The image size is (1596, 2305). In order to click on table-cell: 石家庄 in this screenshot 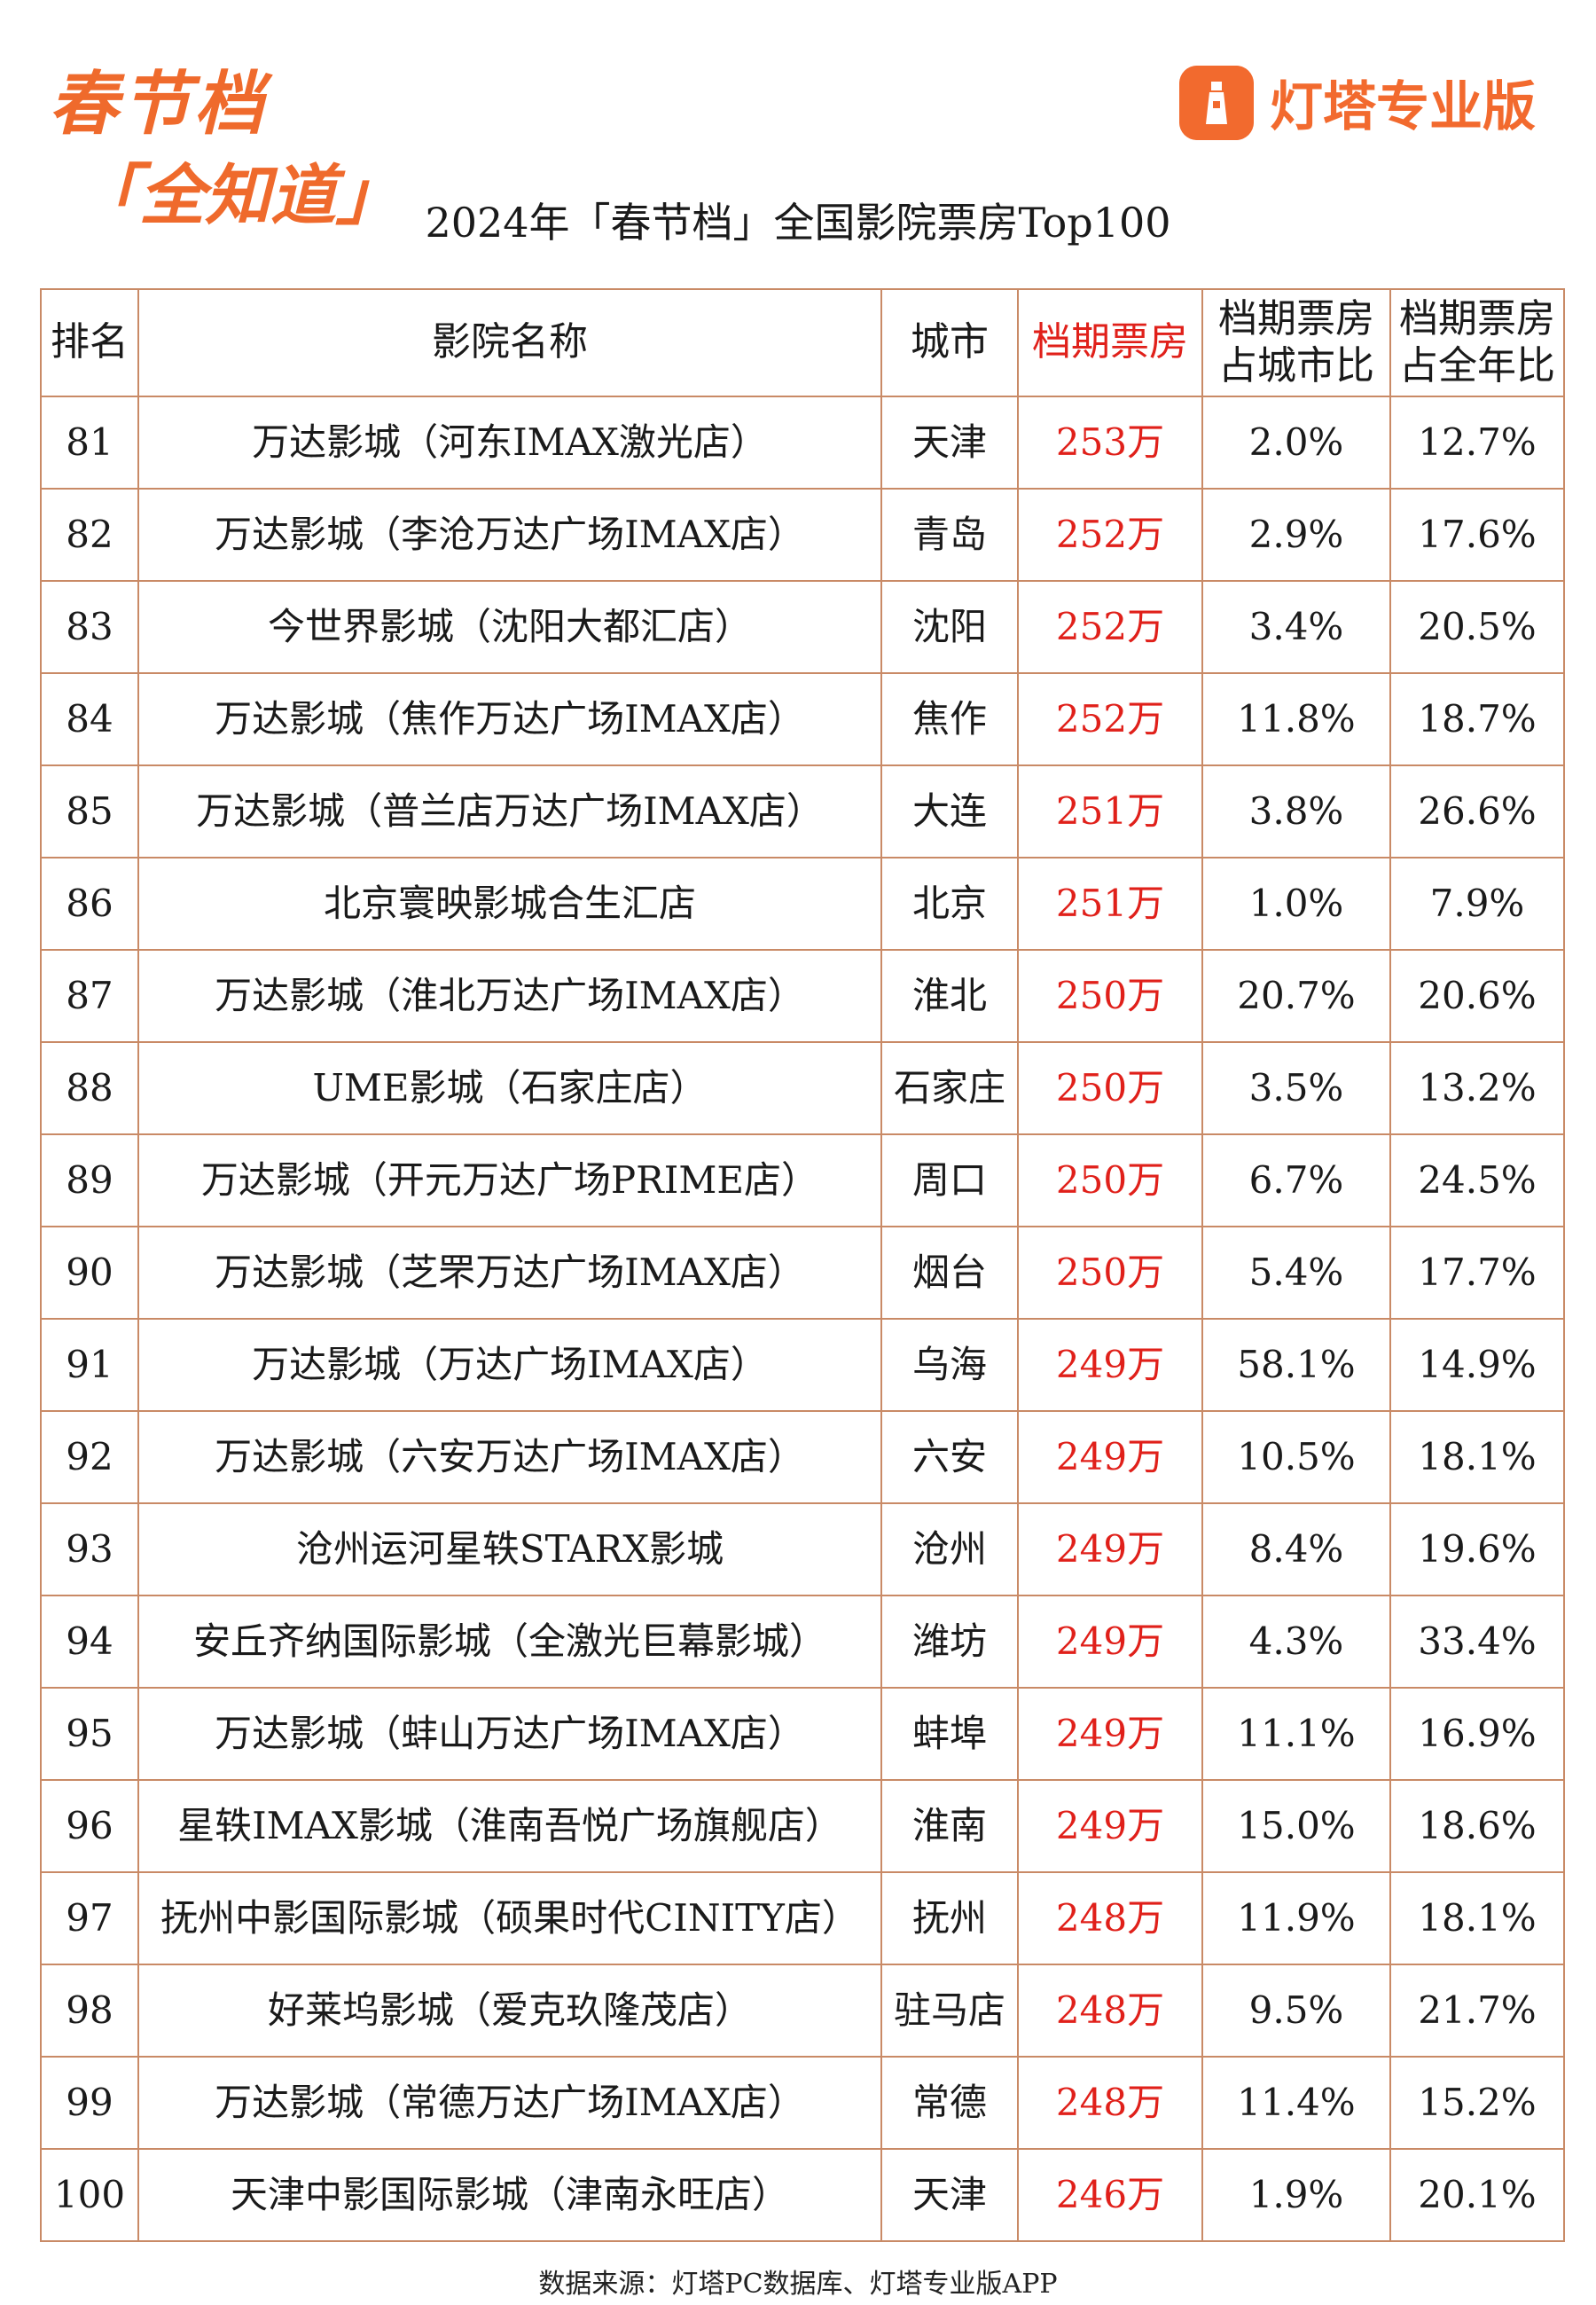, I will do `click(950, 1088)`.